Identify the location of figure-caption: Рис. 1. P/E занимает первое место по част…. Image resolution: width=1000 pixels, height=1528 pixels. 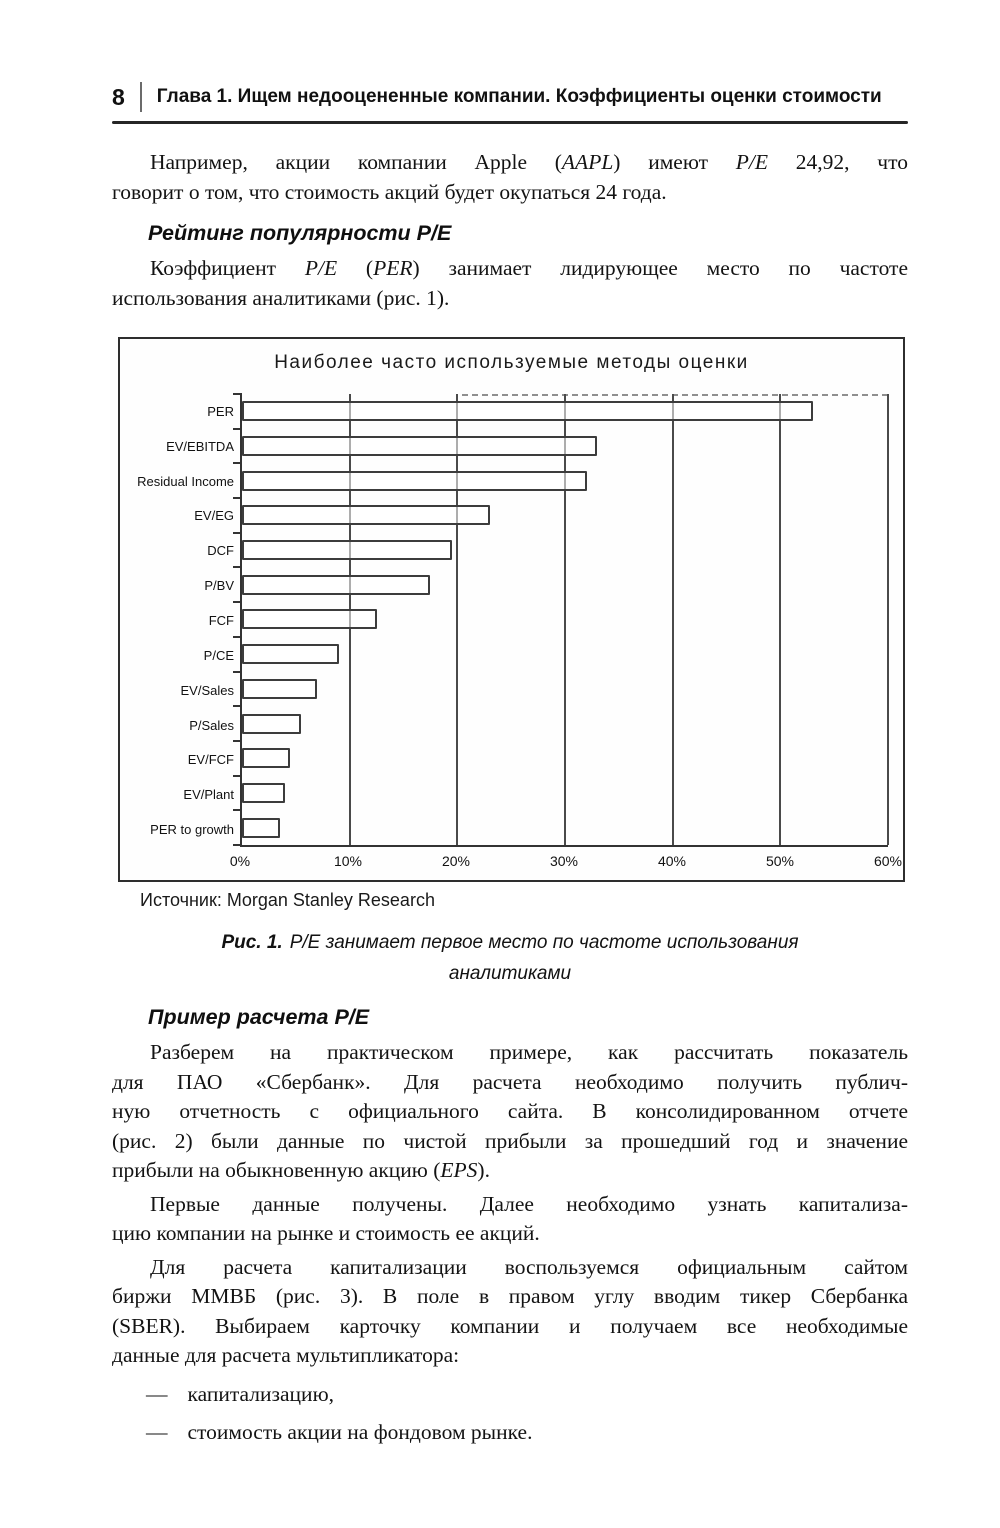
(510, 958).